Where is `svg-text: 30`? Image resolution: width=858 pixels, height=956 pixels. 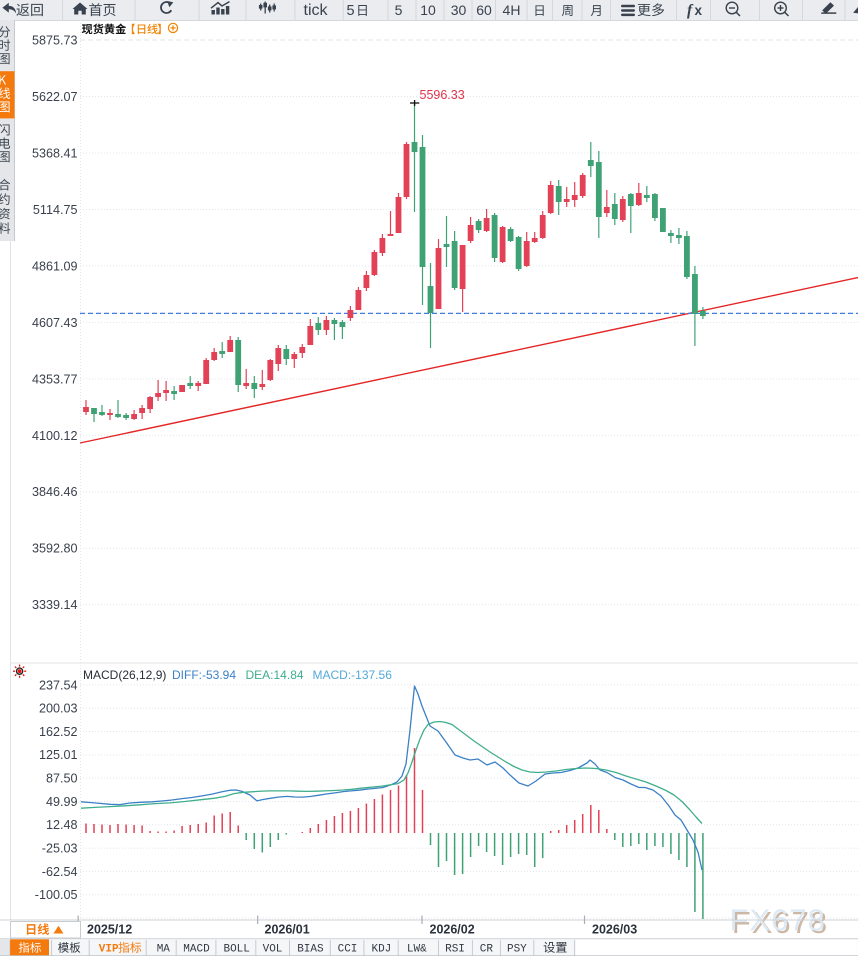 svg-text: 30 is located at coordinates (459, 10).